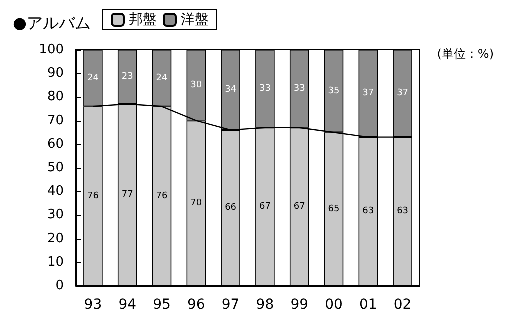 Image resolution: width=510 pixels, height=328 pixels. Describe the element at coordinates (93, 305) in the screenshot. I see `x-tick-label: 93` at that location.